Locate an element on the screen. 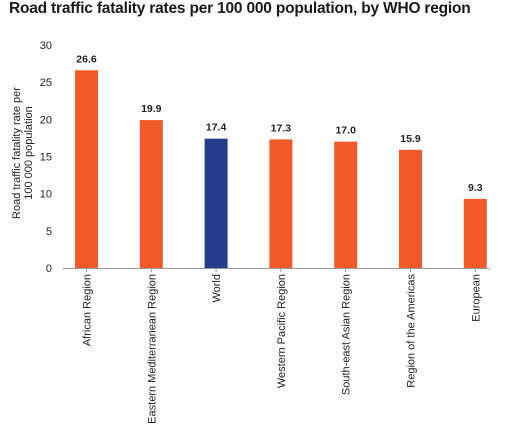 This screenshot has height=447, width=514. category-label: South-east Asian Region is located at coordinates (347, 334).